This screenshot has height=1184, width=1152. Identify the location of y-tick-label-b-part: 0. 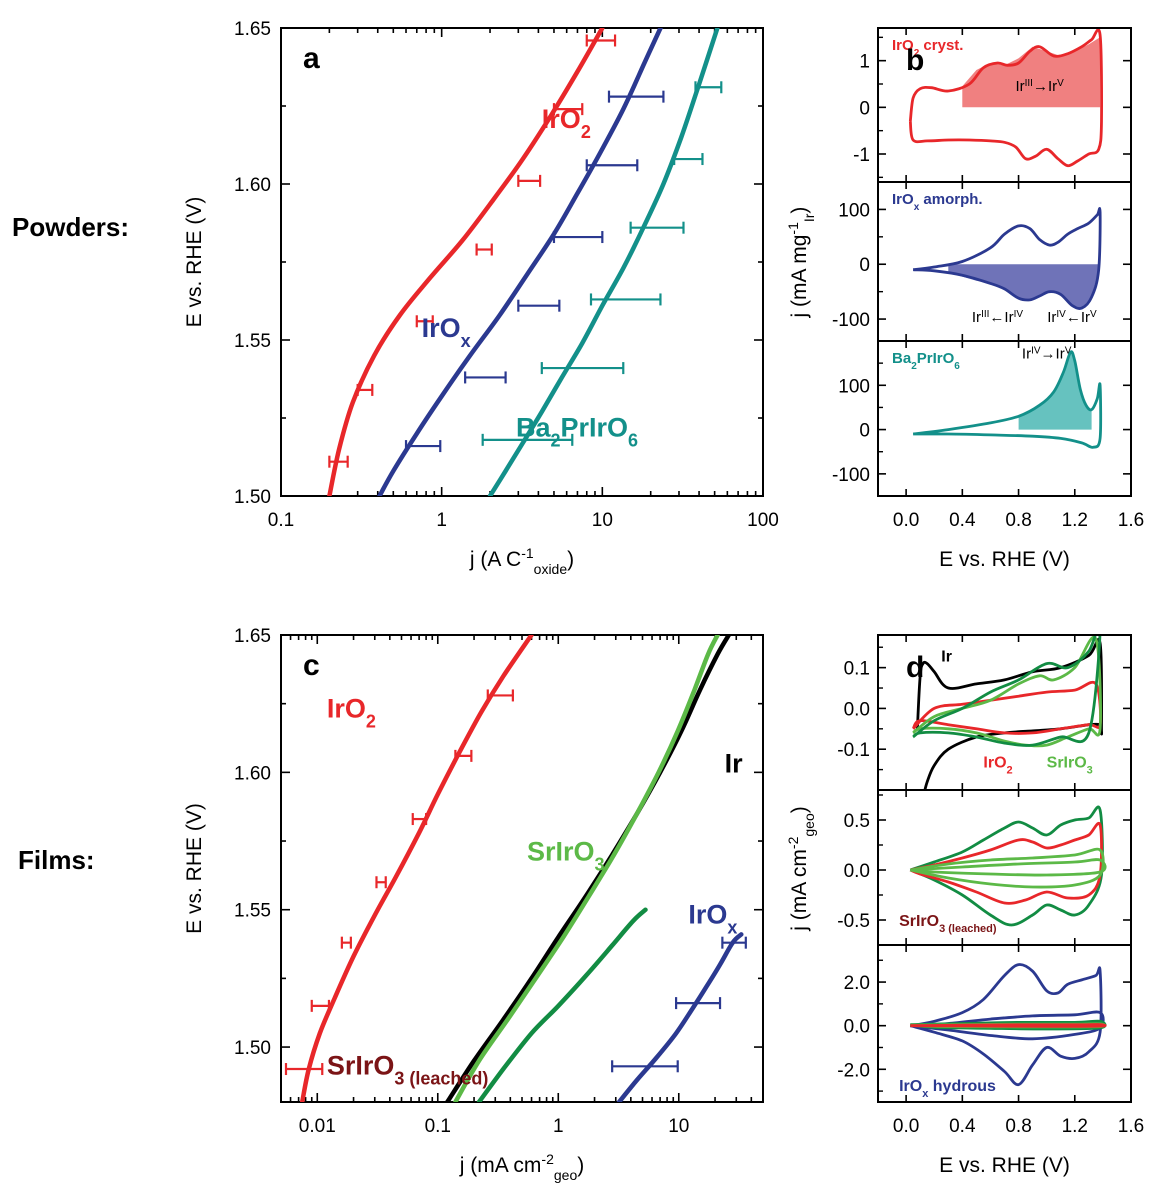
(864, 431).